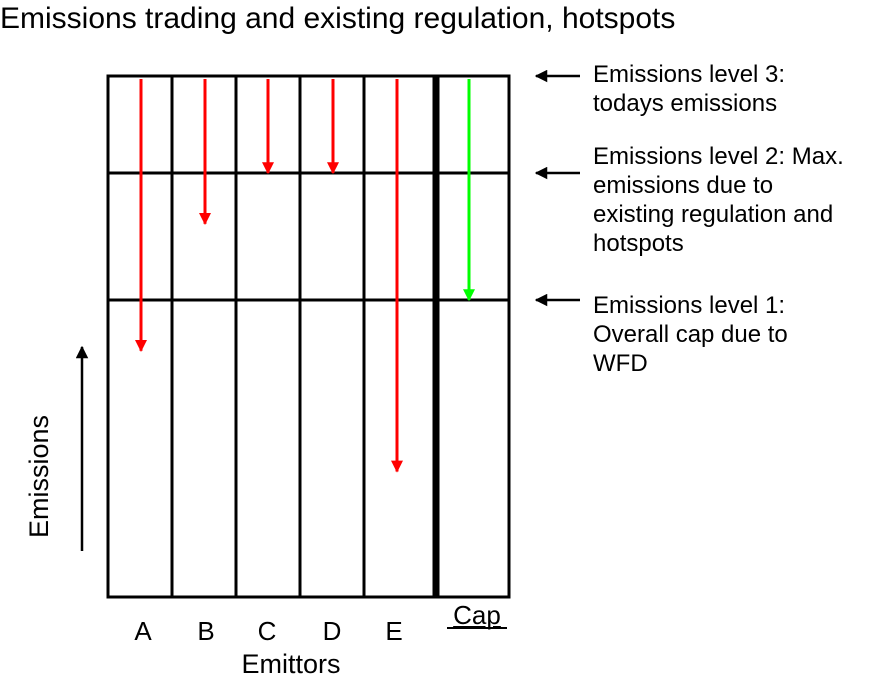 This screenshot has height=678, width=872. Describe the element at coordinates (685, 103) in the screenshot. I see `level-3-note-line: todays emissions` at that location.